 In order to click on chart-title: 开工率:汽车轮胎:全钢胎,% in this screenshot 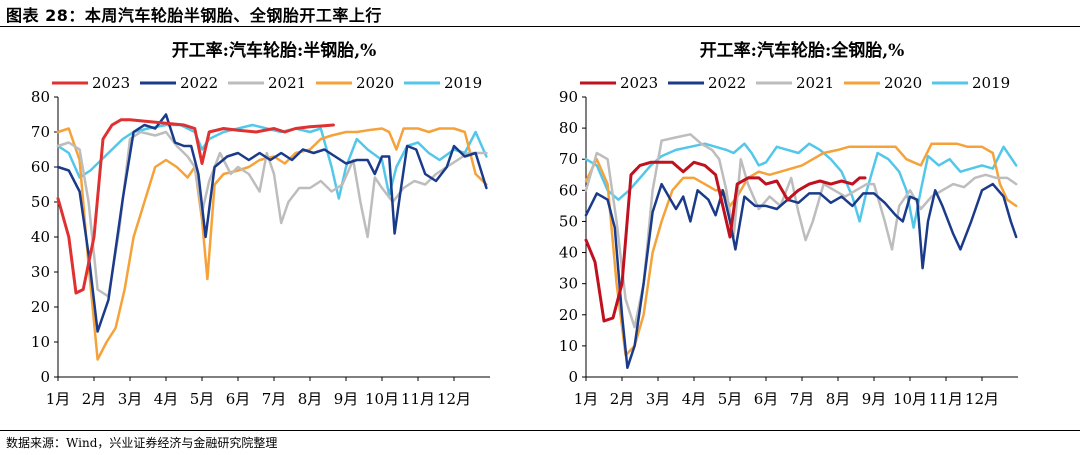, I will do `click(802, 50)`.